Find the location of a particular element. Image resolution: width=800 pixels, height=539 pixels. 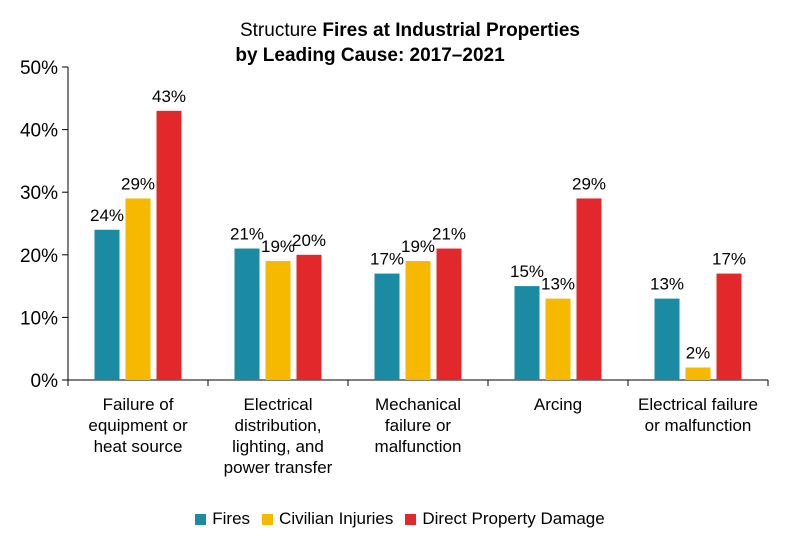

x-tick-label: Arcing is located at coordinates (558, 404).